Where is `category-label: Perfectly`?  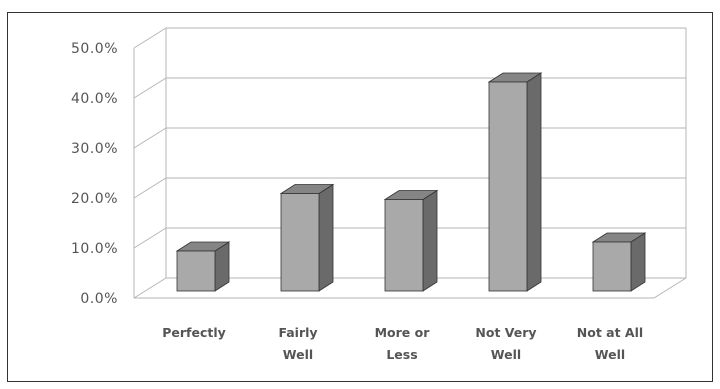 category-label: Perfectly is located at coordinates (194, 332).